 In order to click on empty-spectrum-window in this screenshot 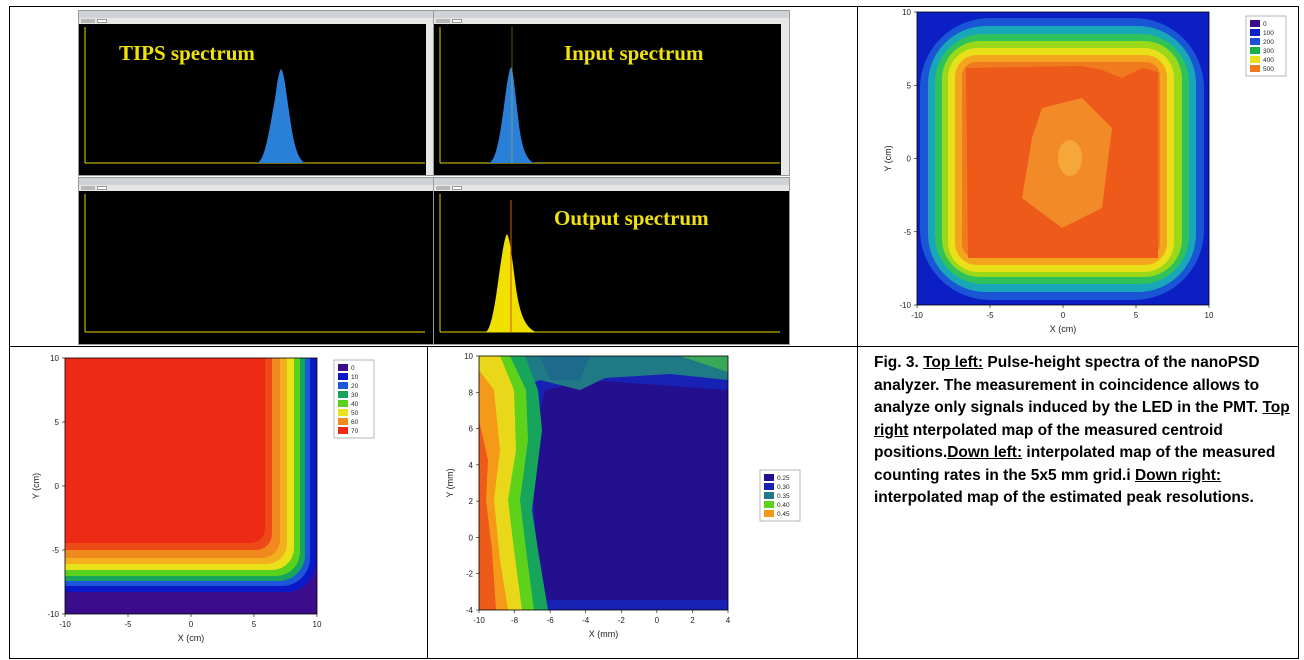, I will do `click(256, 261)`.